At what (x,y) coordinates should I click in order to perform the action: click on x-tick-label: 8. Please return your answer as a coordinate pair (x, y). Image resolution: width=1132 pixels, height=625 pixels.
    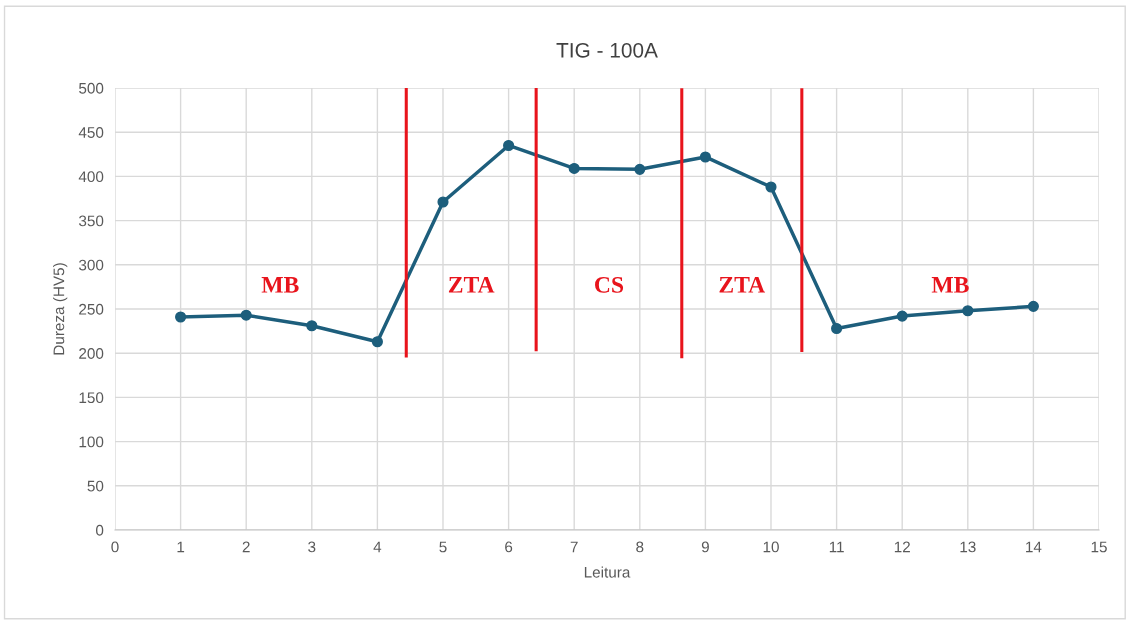
    Looking at the image, I should click on (640, 547).